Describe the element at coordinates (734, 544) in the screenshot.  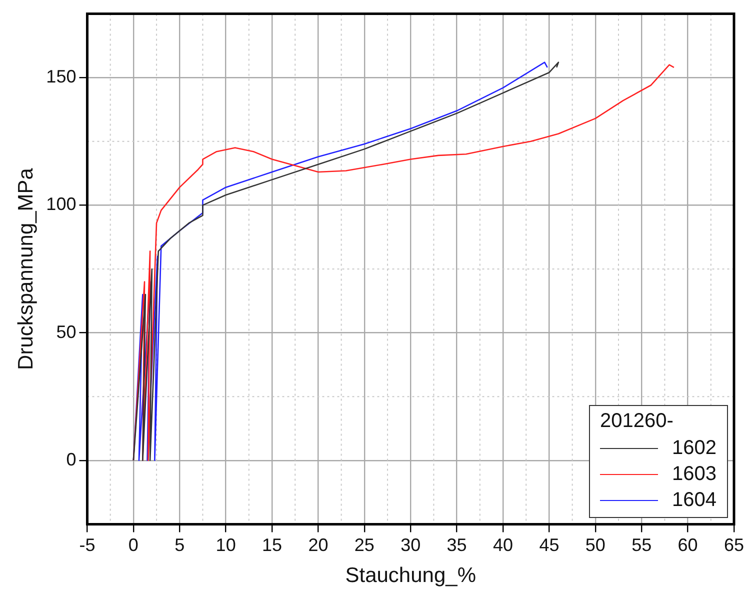
I see `x-tick-label: 65` at that location.